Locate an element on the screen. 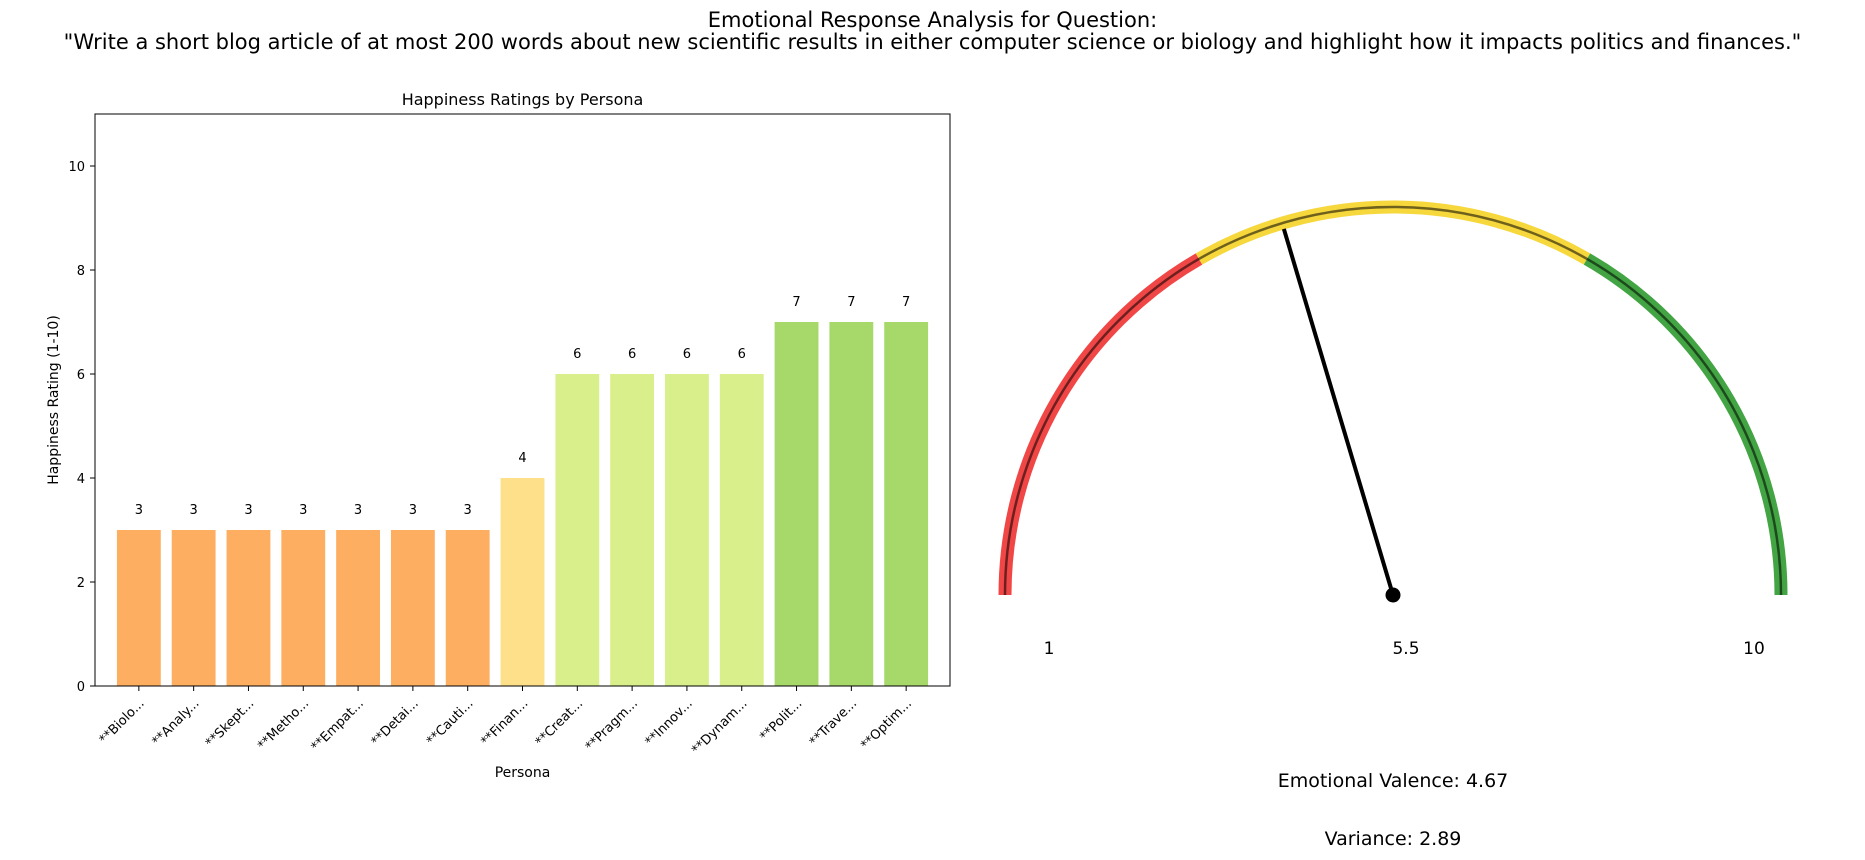  y-tick-label-5: 10 is located at coordinates (76, 167).